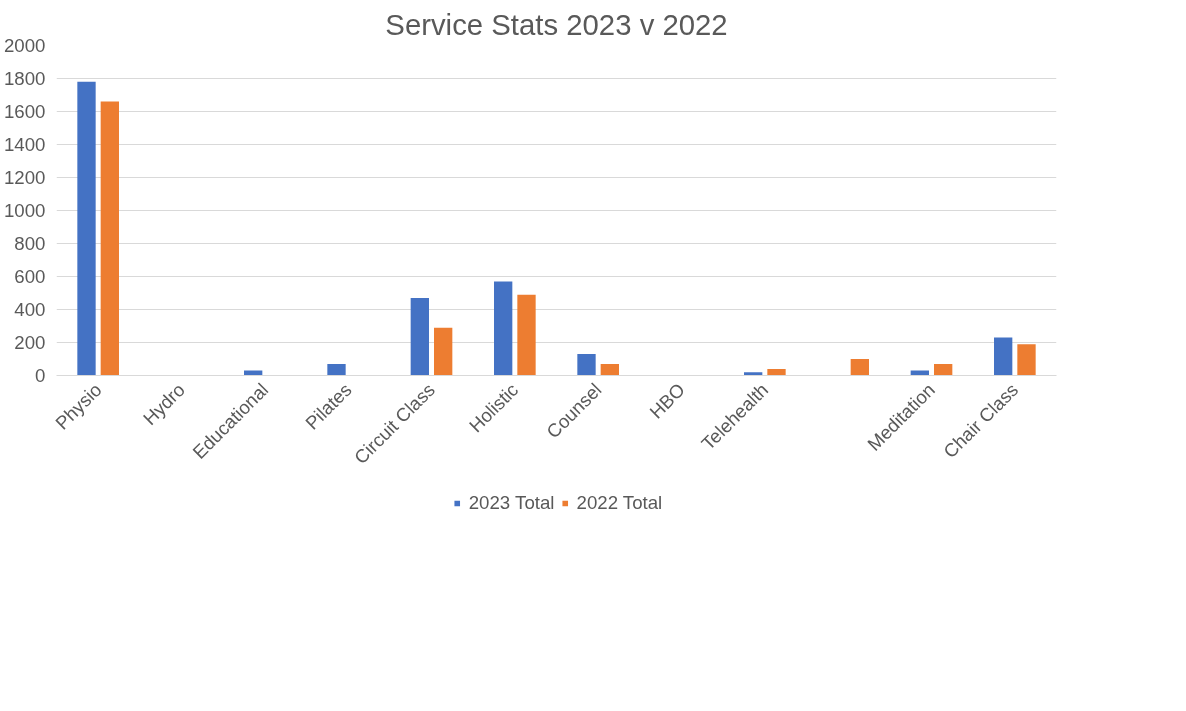 The image size is (1186, 711). What do you see at coordinates (25, 78) in the screenshot?
I see `y-tick-label: 1800` at bounding box center [25, 78].